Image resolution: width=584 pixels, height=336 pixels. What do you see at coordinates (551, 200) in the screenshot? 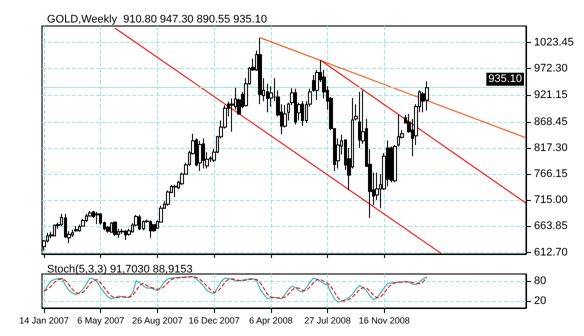
I see `y-tick-label: 715.00` at bounding box center [551, 200].